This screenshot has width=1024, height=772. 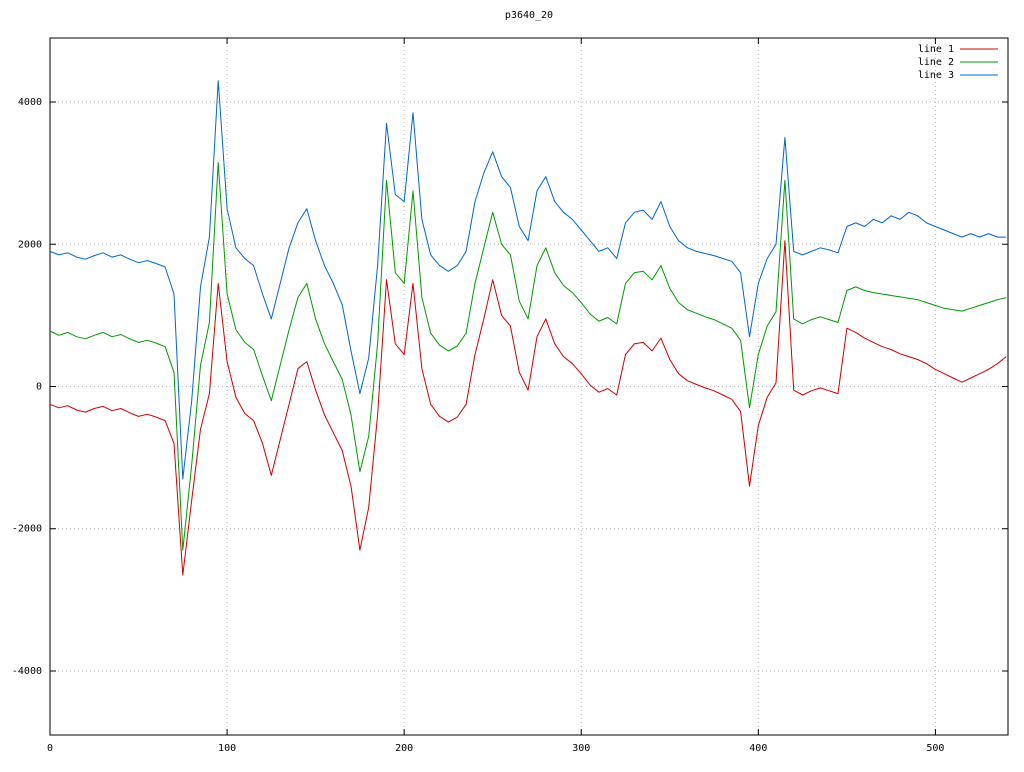 I want to click on legend-label: line 1, so click(x=936, y=49).